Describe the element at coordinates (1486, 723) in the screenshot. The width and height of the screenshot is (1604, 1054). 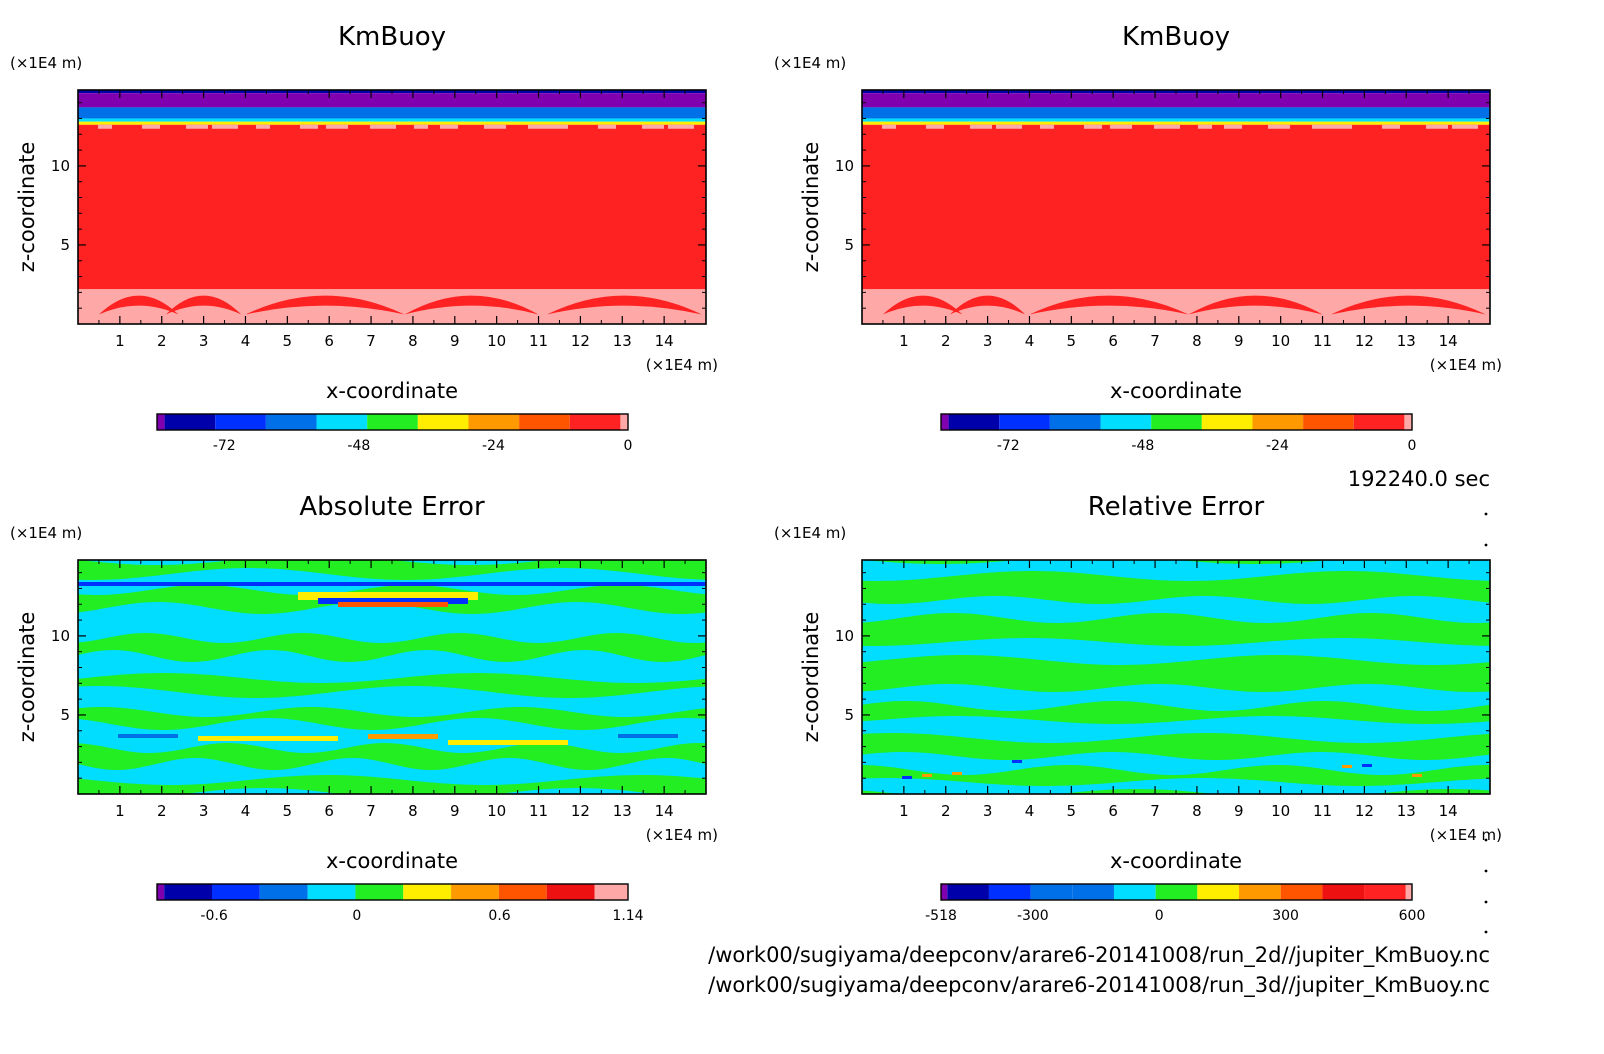
I see `margin-dots` at that location.